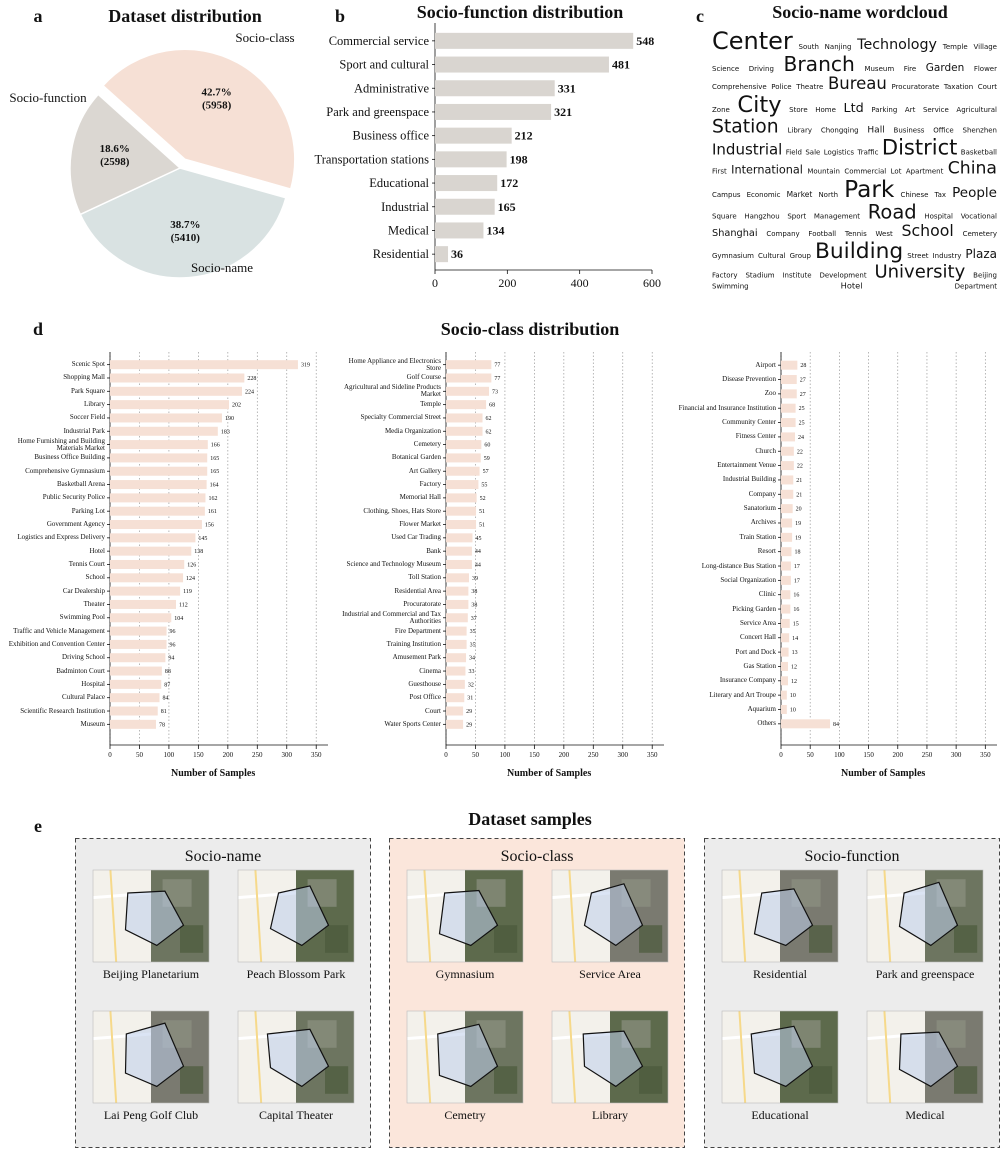 Image resolution: width=1000 pixels, height=1149 pixels. I want to click on value-label: 25, so click(802, 409).